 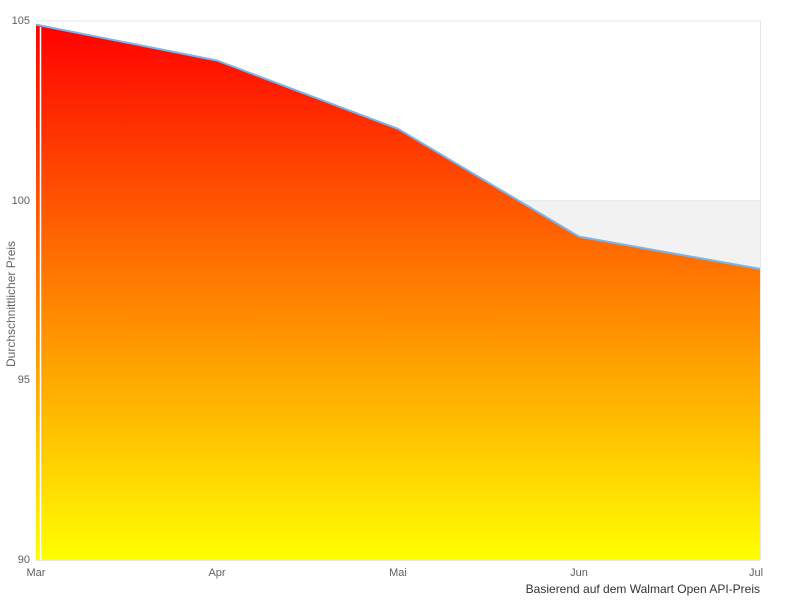 I want to click on x-tick-label-jul: Jul, so click(x=756, y=573).